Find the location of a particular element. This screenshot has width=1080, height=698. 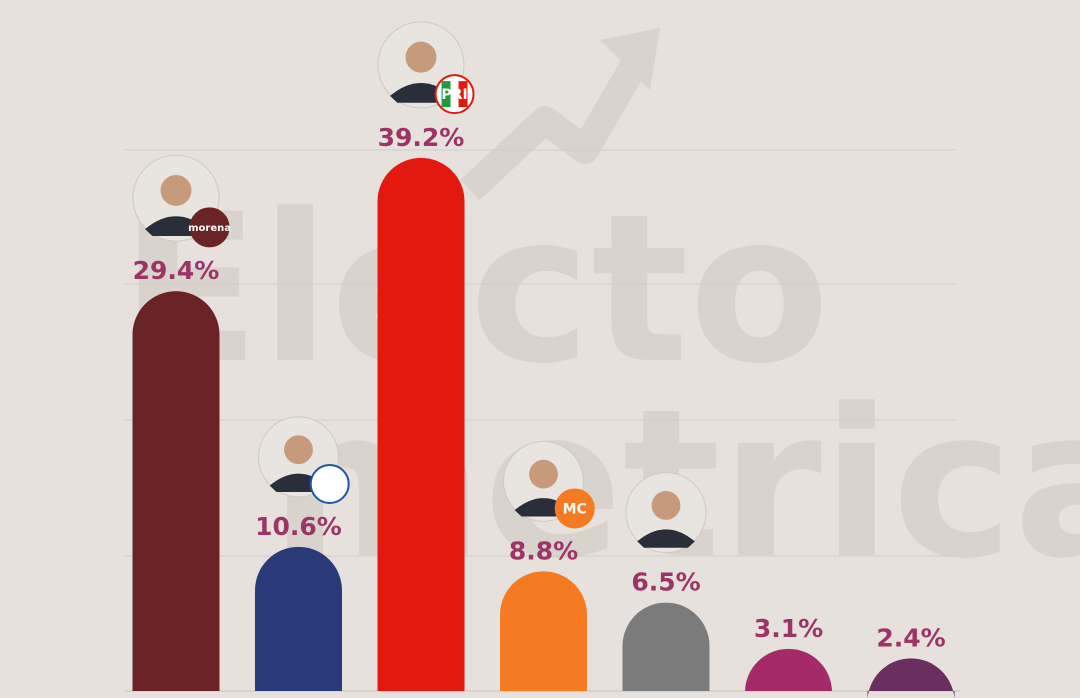

candidate-avatar-2: PRI is located at coordinates (426, 68).